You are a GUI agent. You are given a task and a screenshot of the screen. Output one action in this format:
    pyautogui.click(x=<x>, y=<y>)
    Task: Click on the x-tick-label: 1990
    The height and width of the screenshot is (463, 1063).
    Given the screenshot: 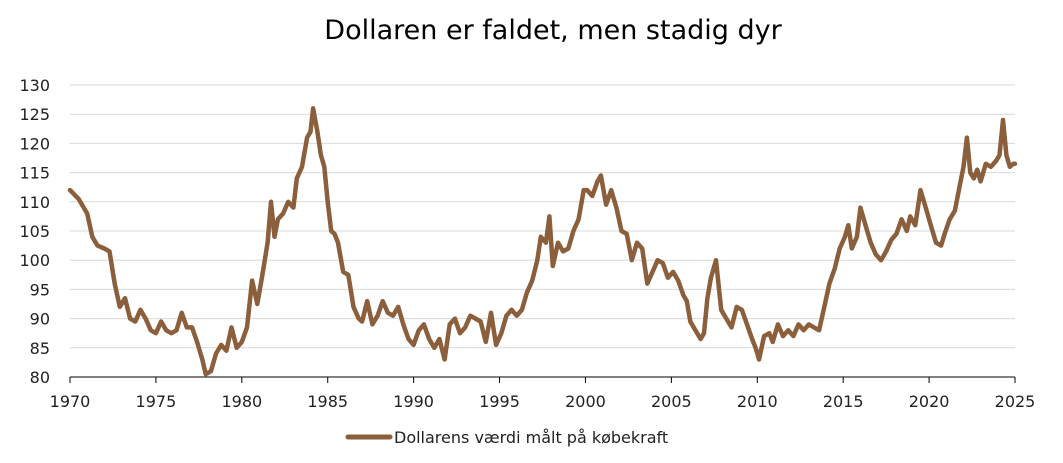 What is the action you would take?
    pyautogui.click(x=413, y=401)
    